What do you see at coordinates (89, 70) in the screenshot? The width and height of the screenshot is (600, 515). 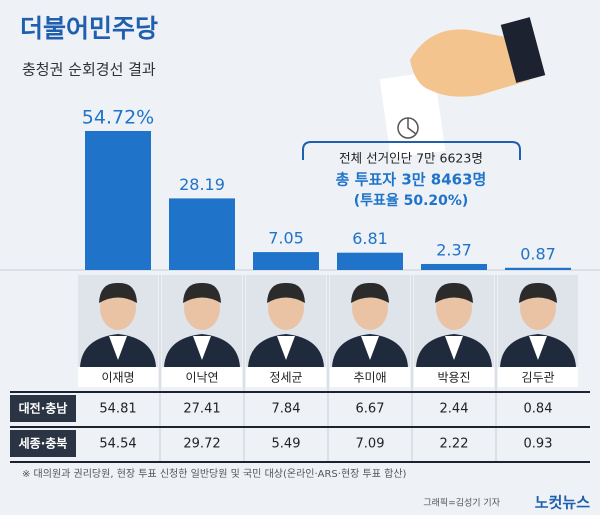 I see `chart-subtitle: 충청권 순회경선 결과` at bounding box center [89, 70].